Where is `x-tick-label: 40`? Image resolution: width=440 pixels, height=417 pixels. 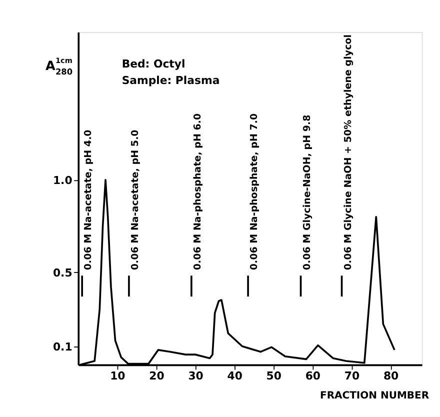
x-tick-label: 40 is located at coordinates (235, 376).